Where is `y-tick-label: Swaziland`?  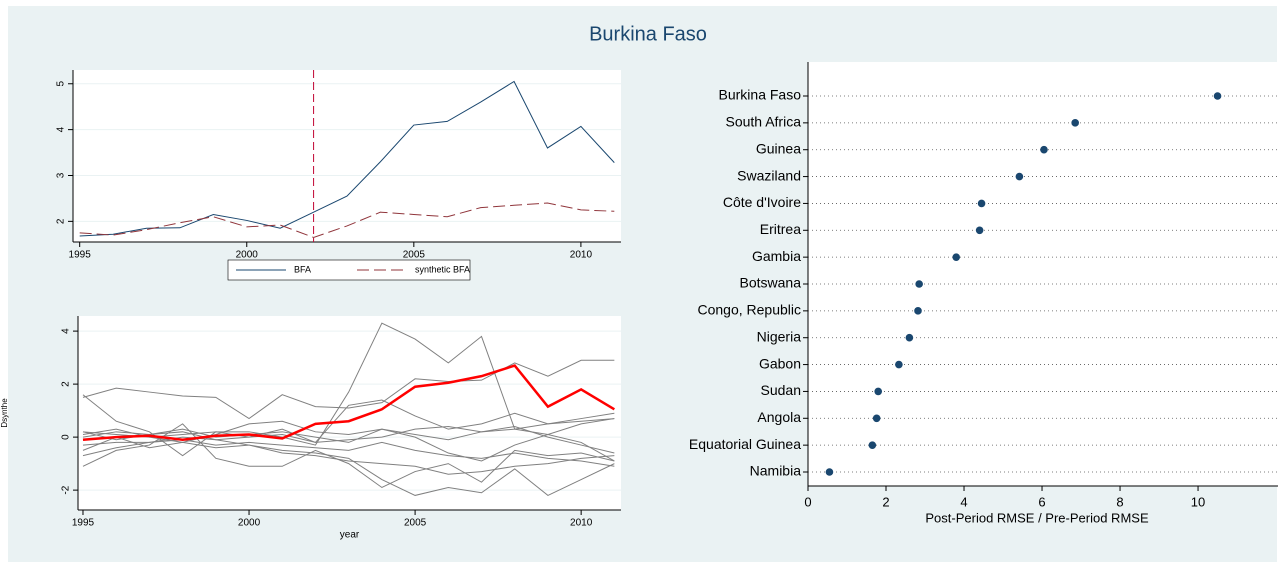 y-tick-label: Swaziland is located at coordinates (769, 175).